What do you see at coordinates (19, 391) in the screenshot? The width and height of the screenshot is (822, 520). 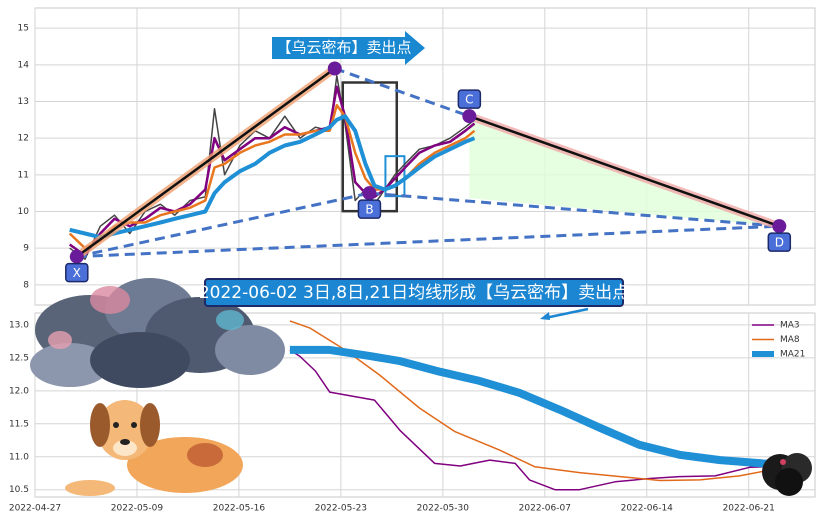 I see `y-tick-label: 12.0` at bounding box center [19, 391].